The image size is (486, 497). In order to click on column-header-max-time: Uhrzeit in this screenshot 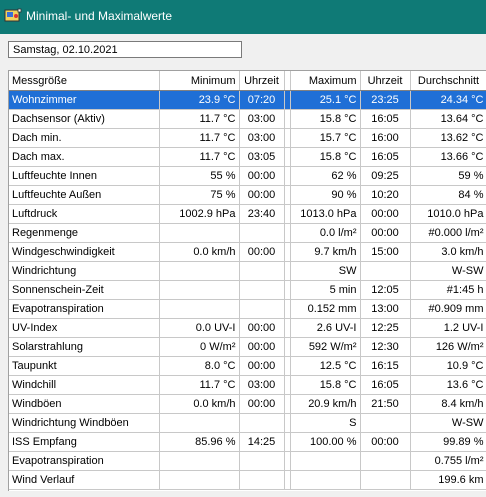, I will do `click(385, 81)`.